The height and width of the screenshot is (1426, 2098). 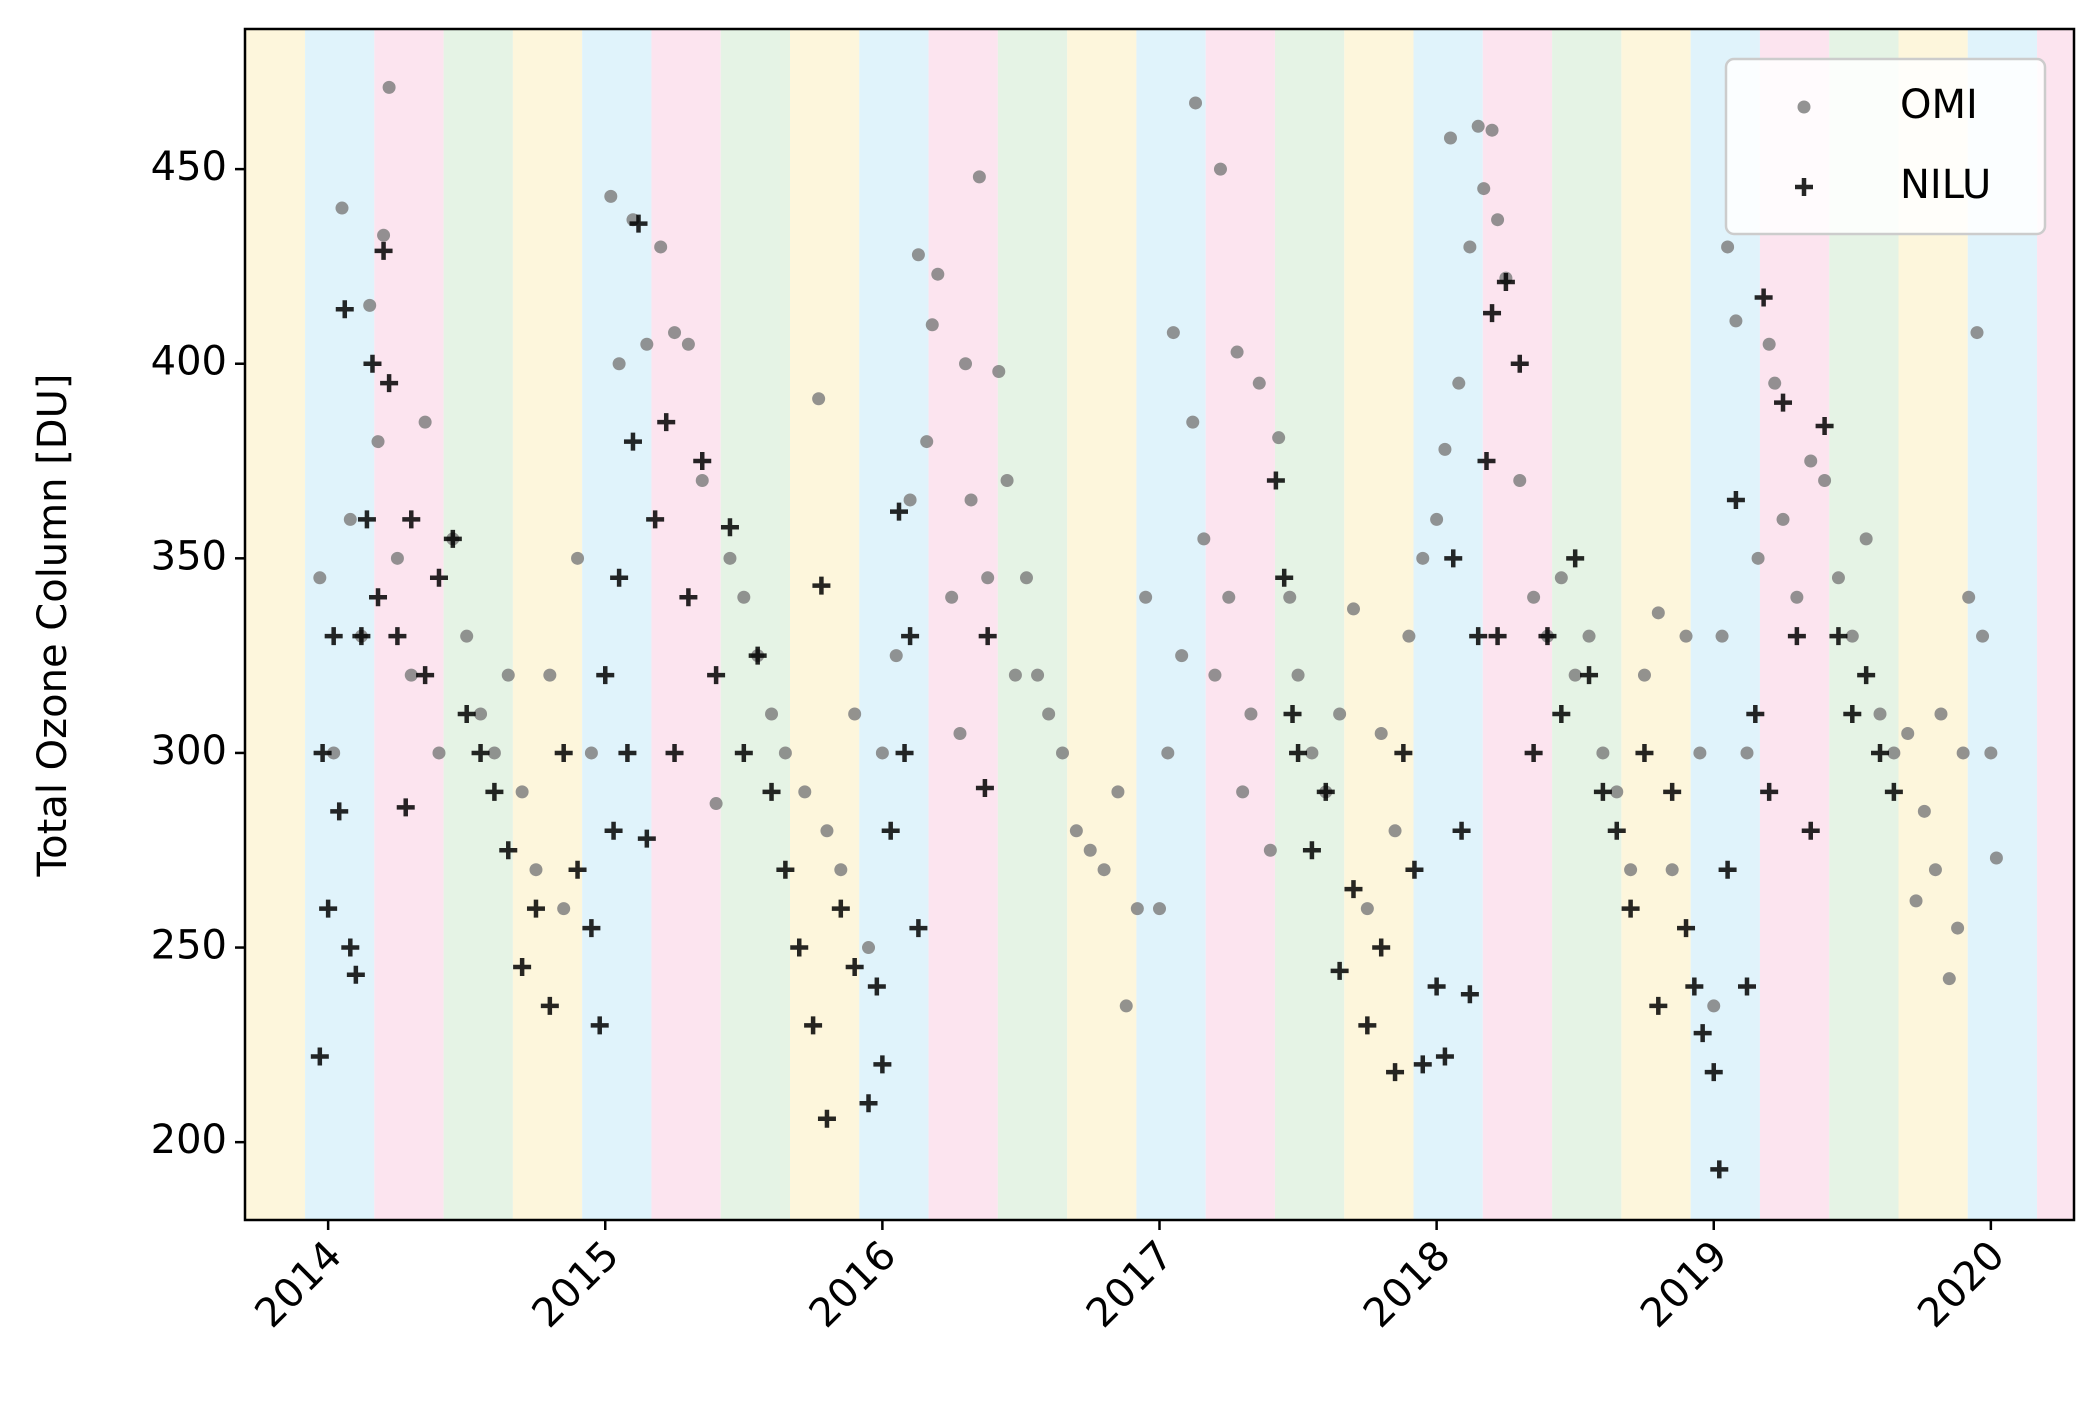 I want to click on legend: OMI NILU, so click(x=1885, y=146).